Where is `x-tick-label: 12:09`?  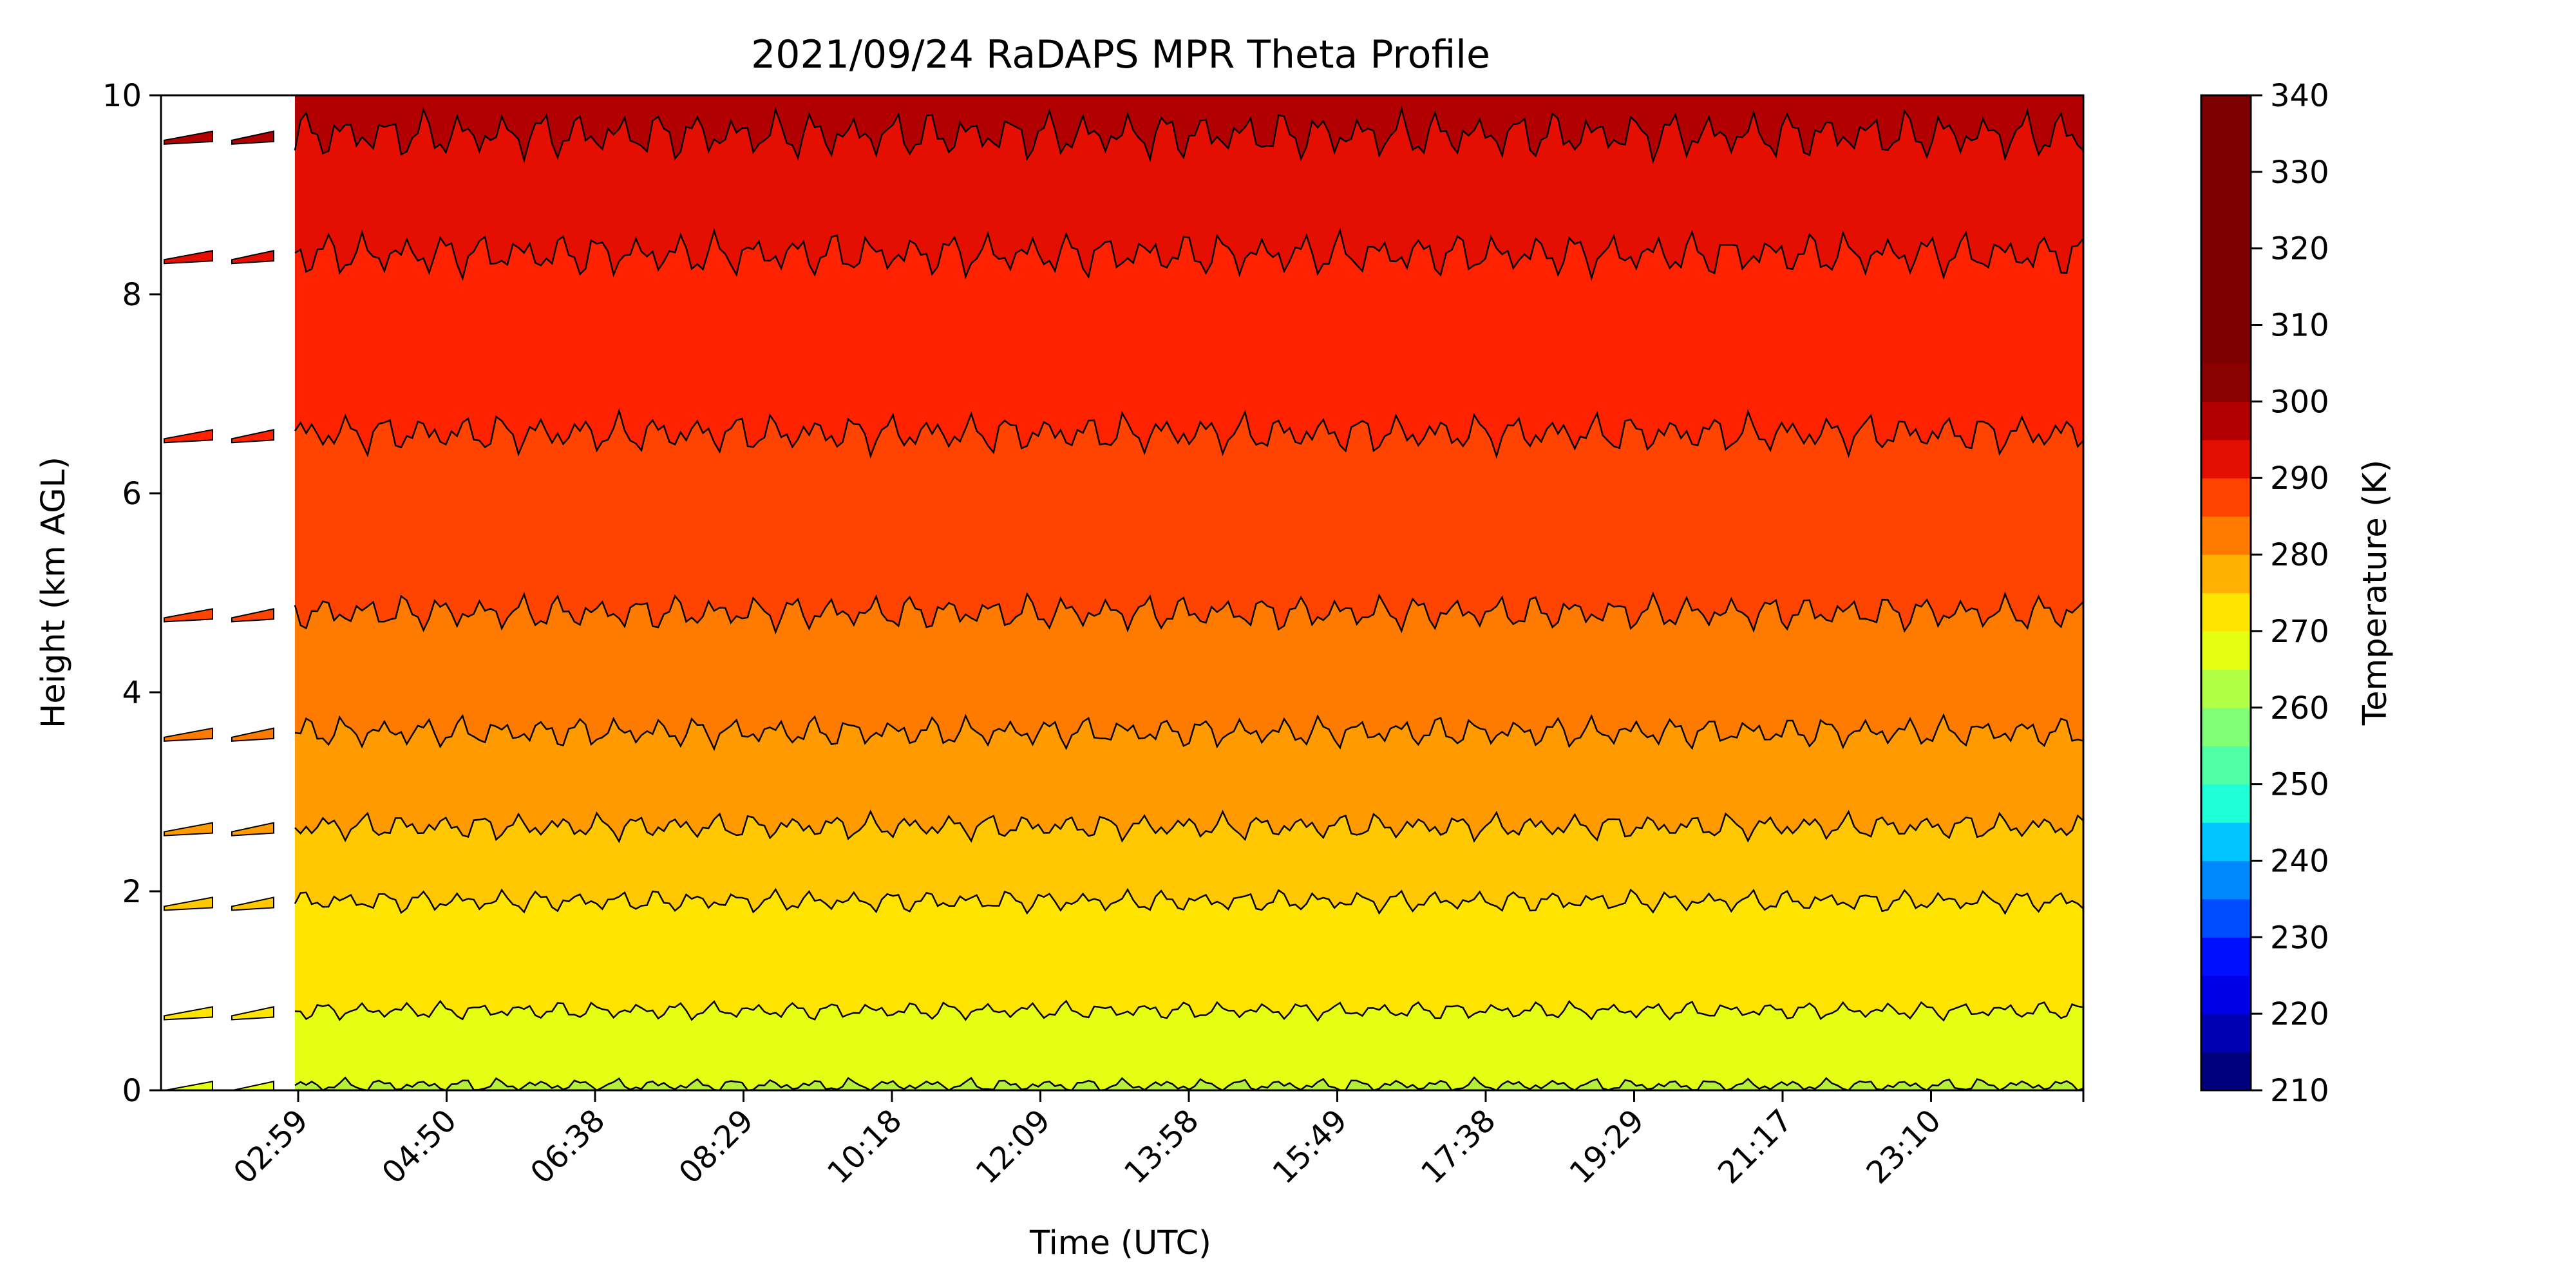
x-tick-label: 12:09 is located at coordinates (1013, 1147).